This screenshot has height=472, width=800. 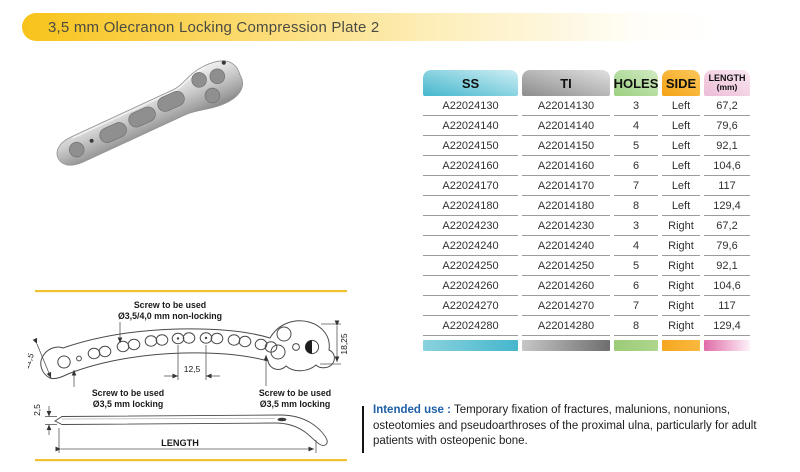 I want to click on cell-ti: A22014140, so click(x=566, y=126).